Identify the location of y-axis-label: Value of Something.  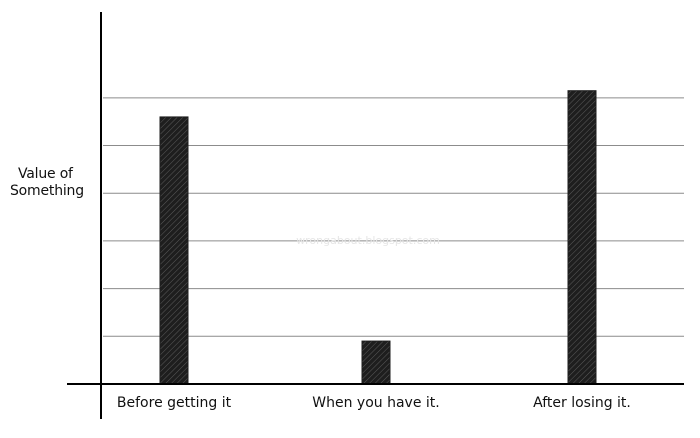
(53, 183).